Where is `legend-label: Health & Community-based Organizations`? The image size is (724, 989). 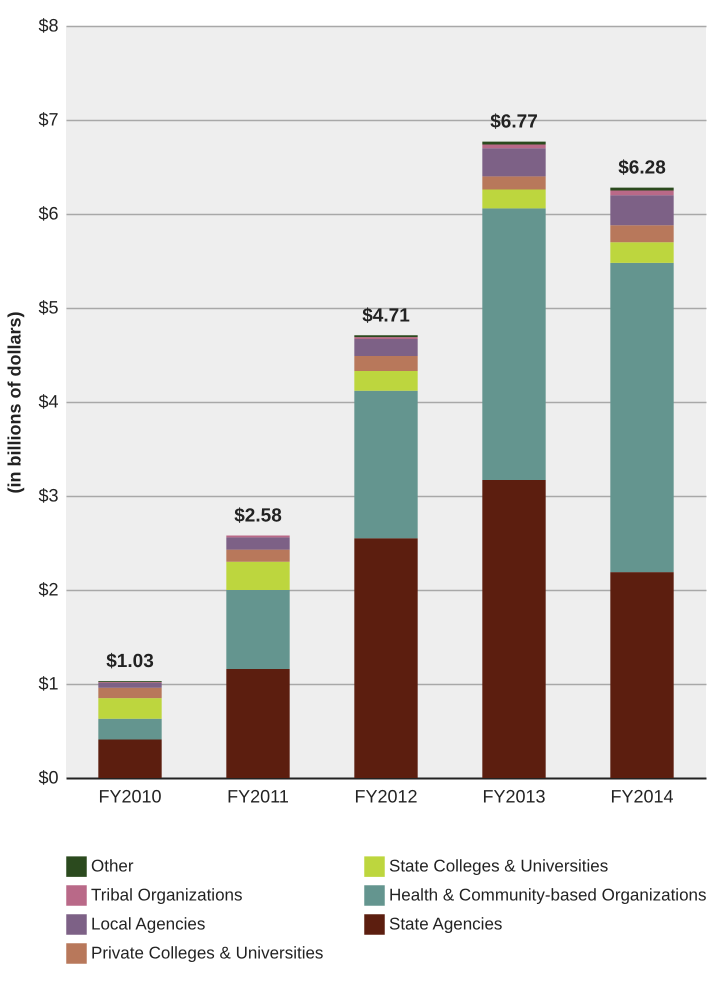 legend-label: Health & Community-based Organizations is located at coordinates (547, 895).